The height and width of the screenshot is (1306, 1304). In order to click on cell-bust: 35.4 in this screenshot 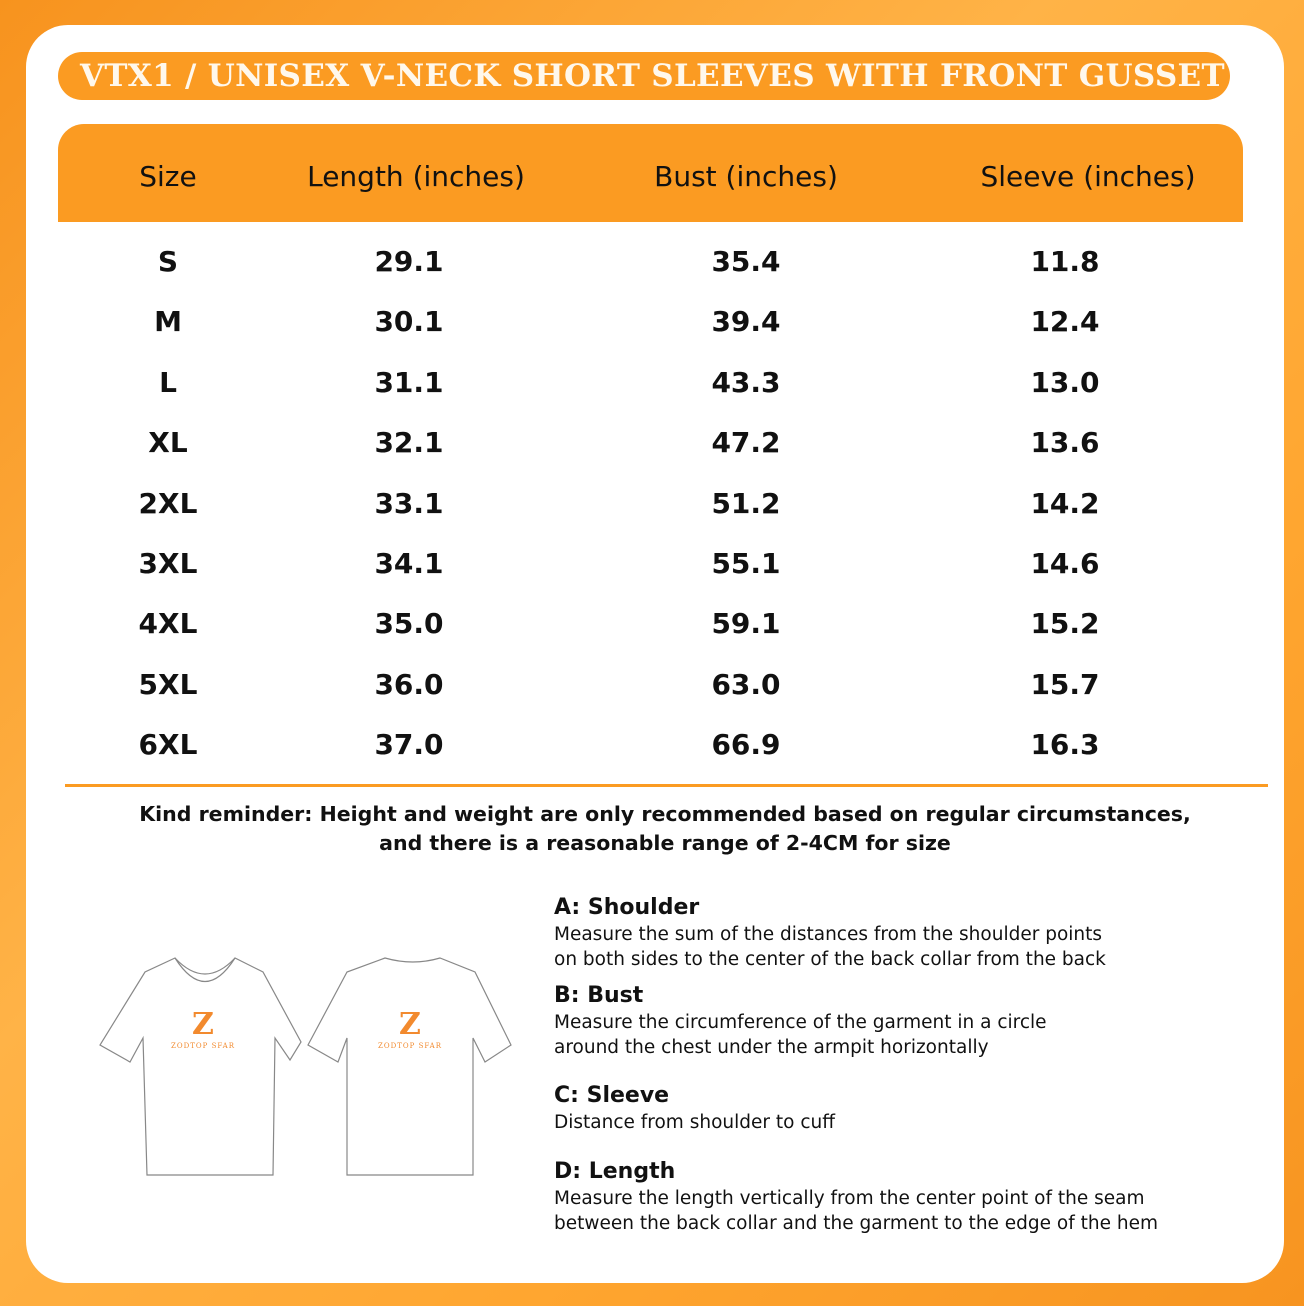, I will do `click(746, 261)`.